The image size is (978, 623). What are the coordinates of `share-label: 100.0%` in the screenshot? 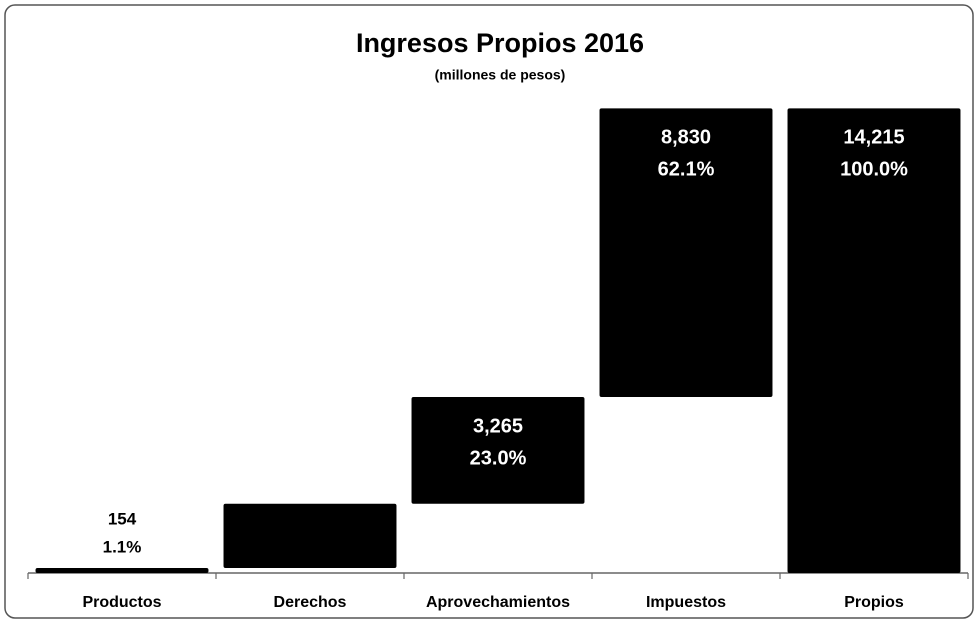 It's located at (874, 170).